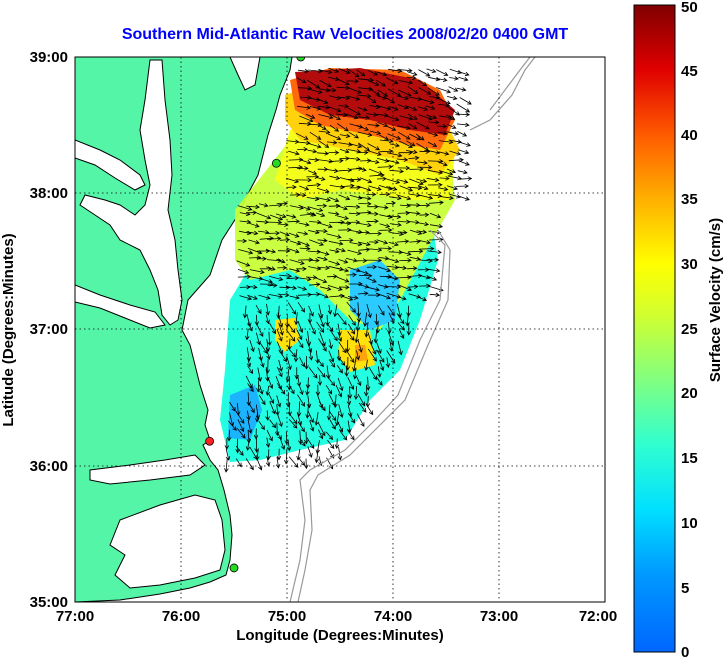 This screenshot has width=724, height=659. I want to click on colorbar-tick-label: 0, so click(685, 651).